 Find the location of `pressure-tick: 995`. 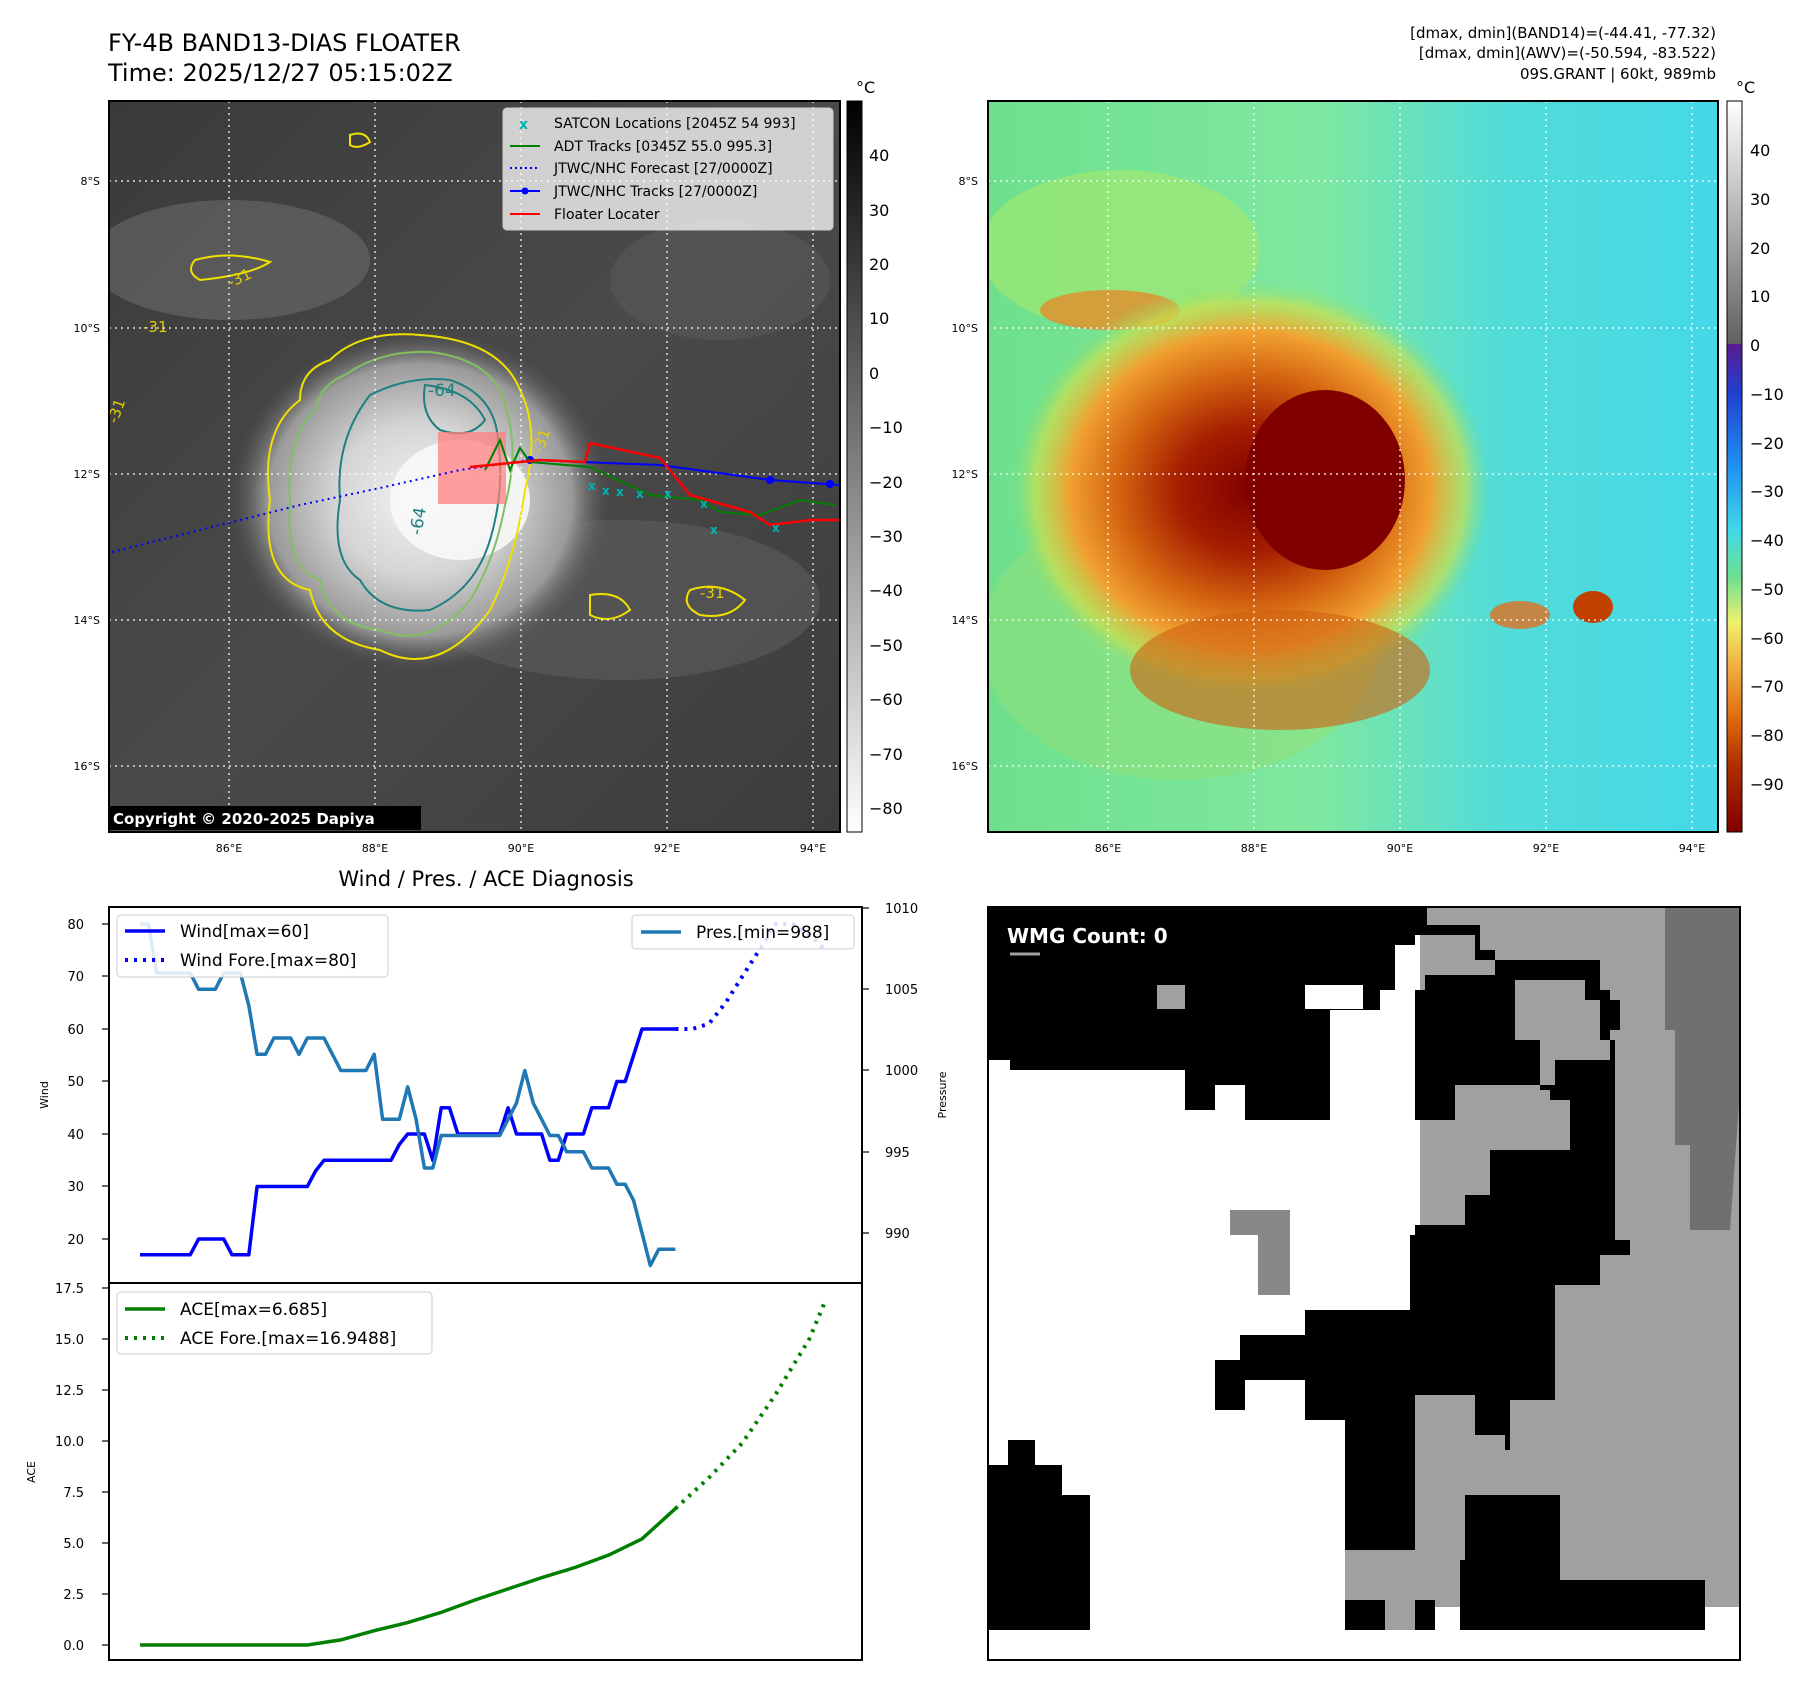

pressure-tick: 995 is located at coordinates (897, 1153).